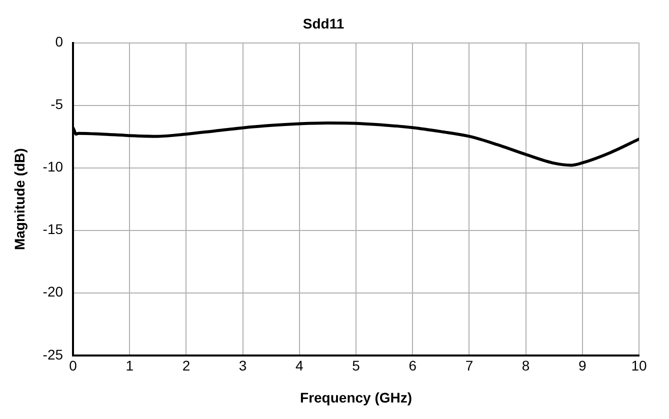  I want to click on x-tick-label: 4, so click(300, 366).